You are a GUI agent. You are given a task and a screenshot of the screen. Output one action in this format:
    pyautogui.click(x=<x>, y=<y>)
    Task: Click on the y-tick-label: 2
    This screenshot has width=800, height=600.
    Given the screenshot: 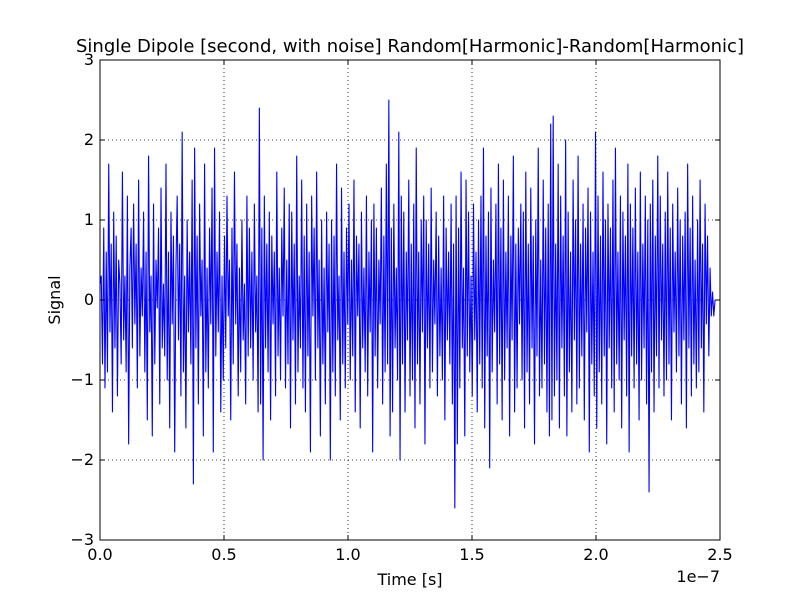 What is the action you would take?
    pyautogui.click(x=89, y=139)
    